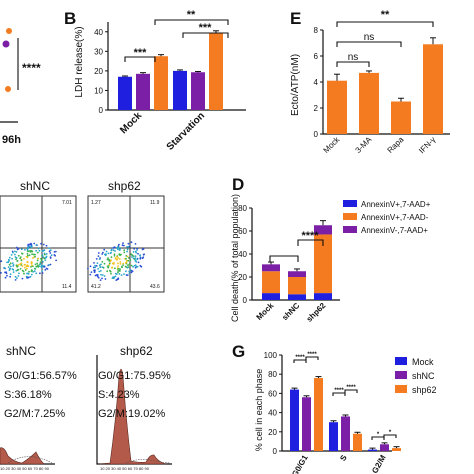  Describe the element at coordinates (423, 376) in the screenshot. I see `panel-g-legend-label: shNC` at that location.